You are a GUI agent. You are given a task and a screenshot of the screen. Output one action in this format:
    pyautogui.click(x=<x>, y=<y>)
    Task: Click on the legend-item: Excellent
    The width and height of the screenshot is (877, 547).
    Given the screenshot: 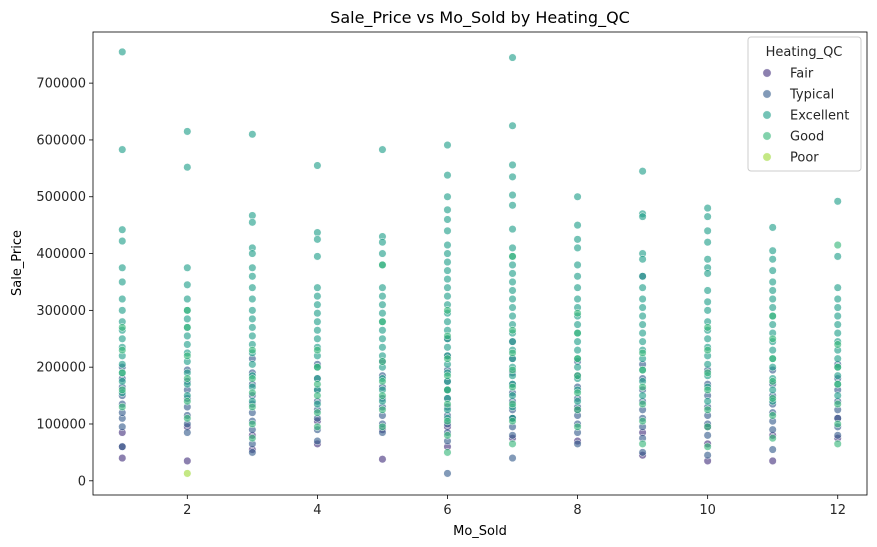 What is the action you would take?
    pyautogui.click(x=805, y=116)
    